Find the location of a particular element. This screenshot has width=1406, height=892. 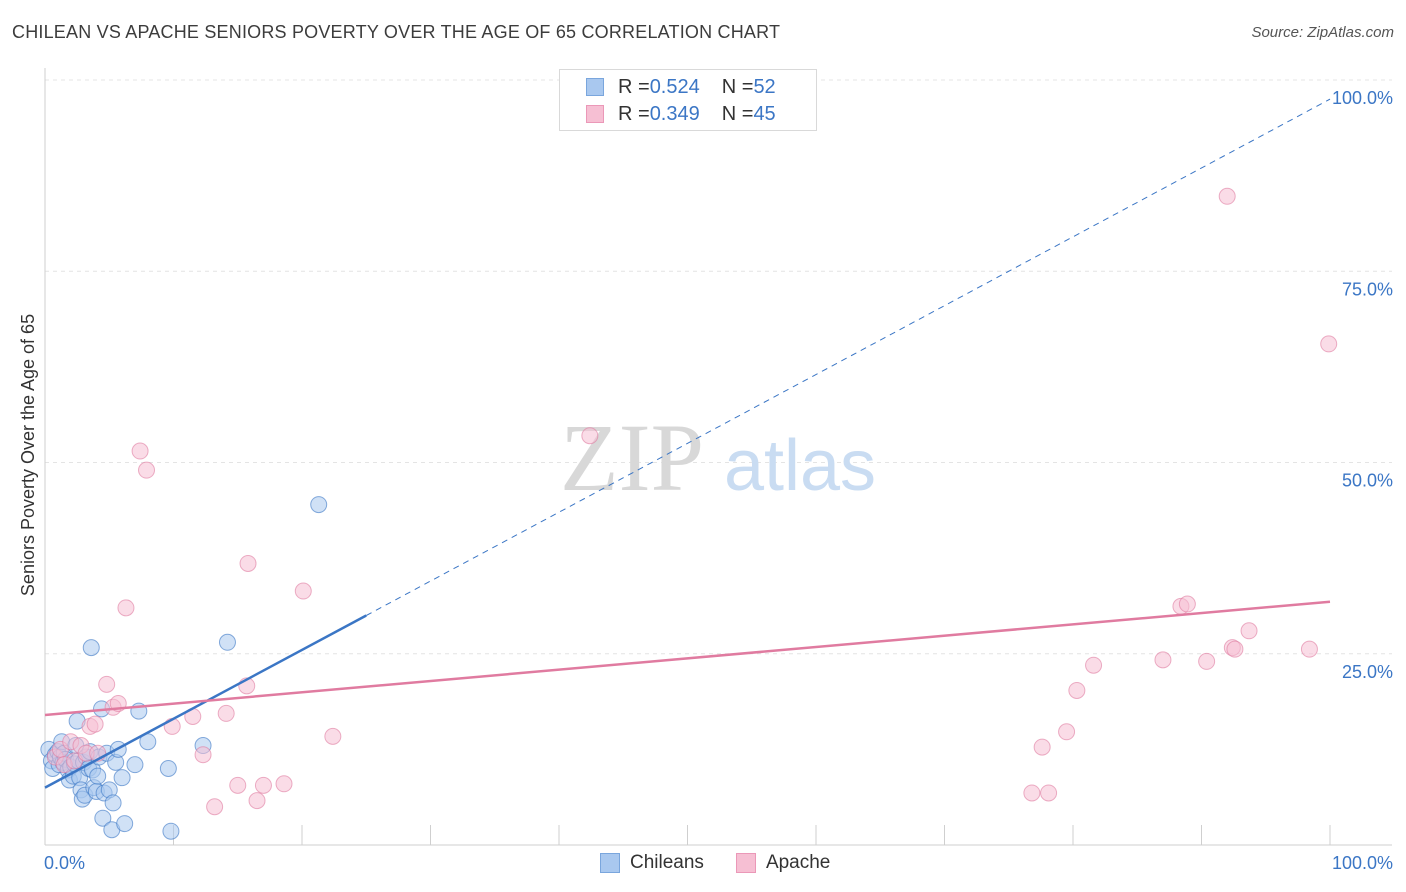

series-legend: Chileans Apache is located at coordinates (731, 863).